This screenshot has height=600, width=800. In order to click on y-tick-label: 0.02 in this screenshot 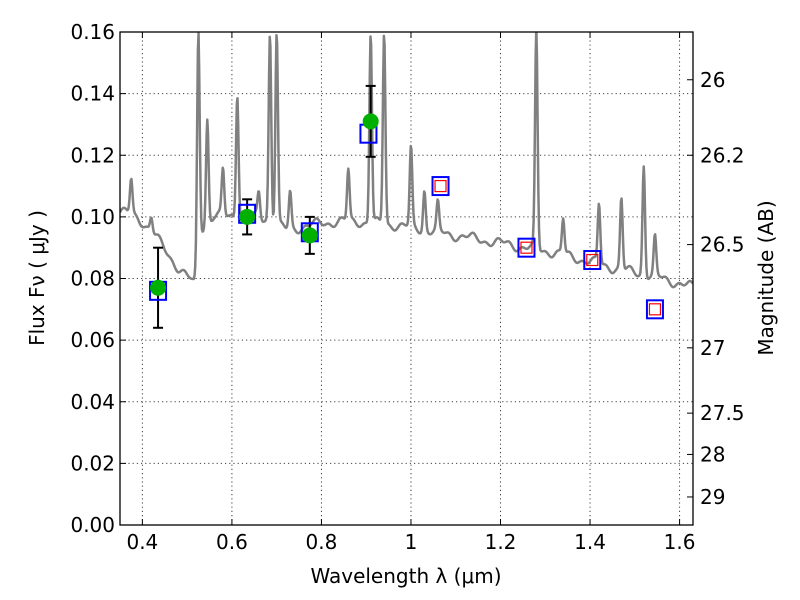, I will do `click(92, 463)`.